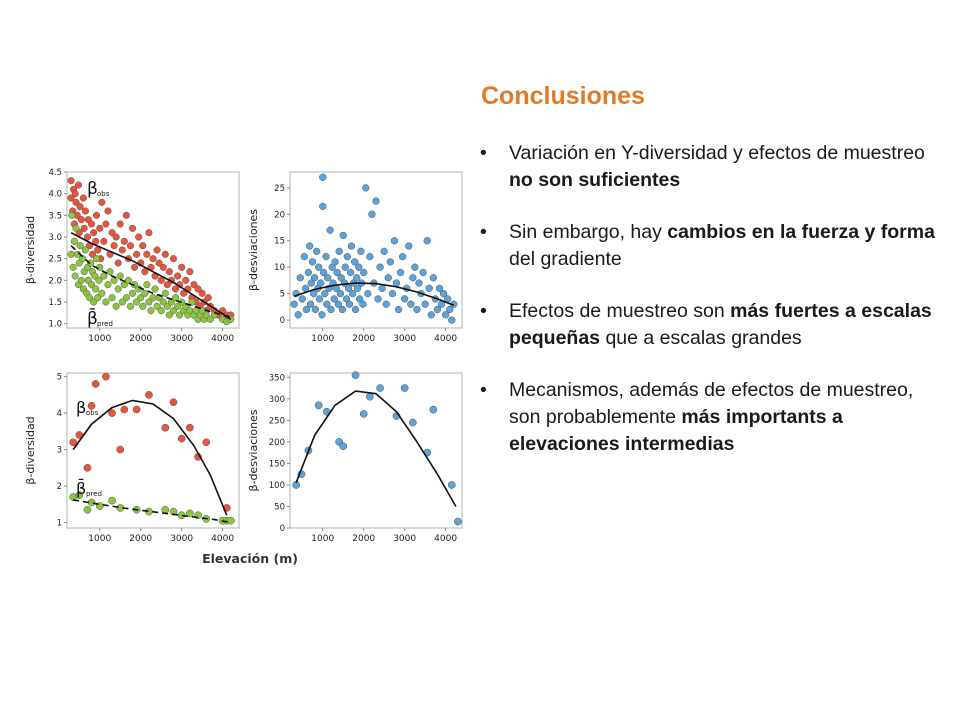 This screenshot has width=960, height=720. I want to click on beta-pred-subscript: pred, so click(105, 324).